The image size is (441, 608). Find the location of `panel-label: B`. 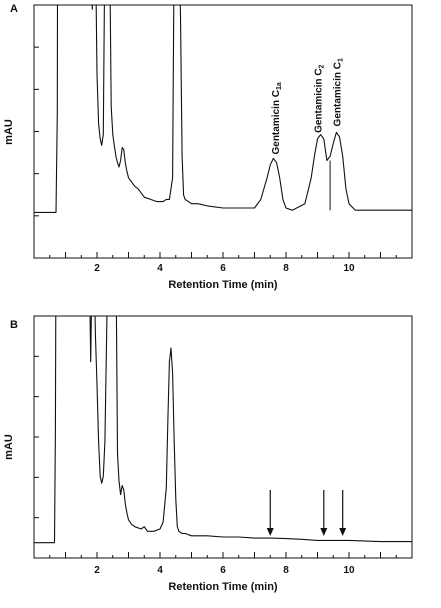

panel-label: B is located at coordinates (14, 325).